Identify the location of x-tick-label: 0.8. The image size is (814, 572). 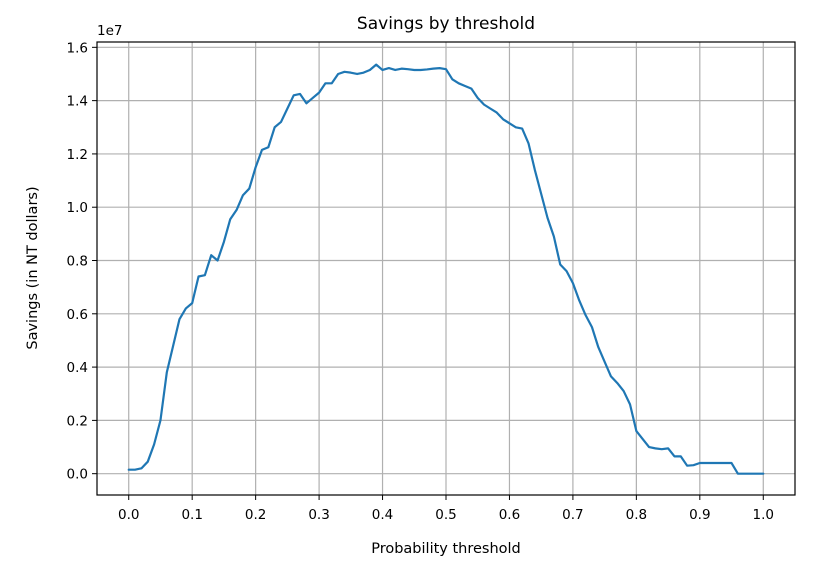
(636, 515).